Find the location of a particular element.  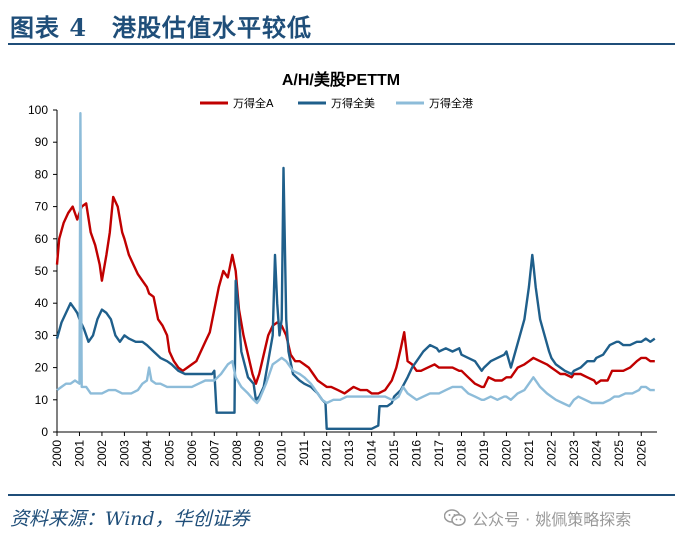

x-tick-label: 2008 is located at coordinates (237, 453).